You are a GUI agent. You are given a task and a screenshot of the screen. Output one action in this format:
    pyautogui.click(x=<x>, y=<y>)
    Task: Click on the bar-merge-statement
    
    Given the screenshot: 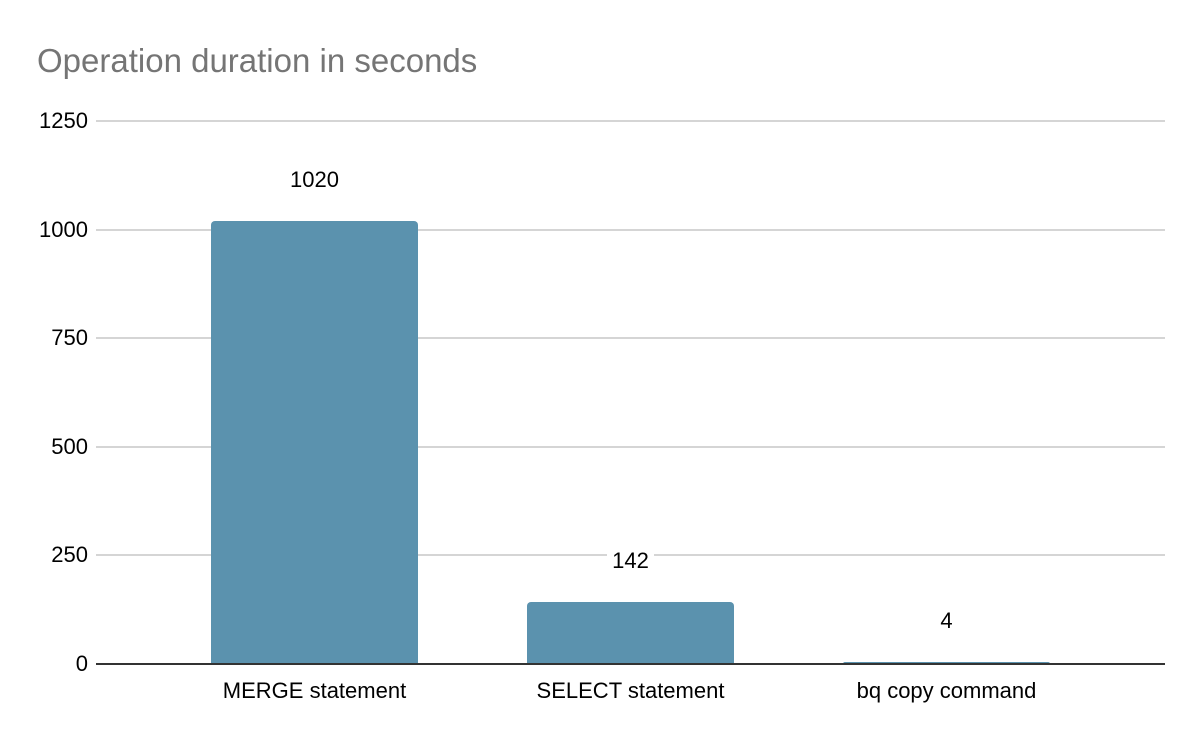 What is the action you would take?
    pyautogui.click(x=314, y=442)
    